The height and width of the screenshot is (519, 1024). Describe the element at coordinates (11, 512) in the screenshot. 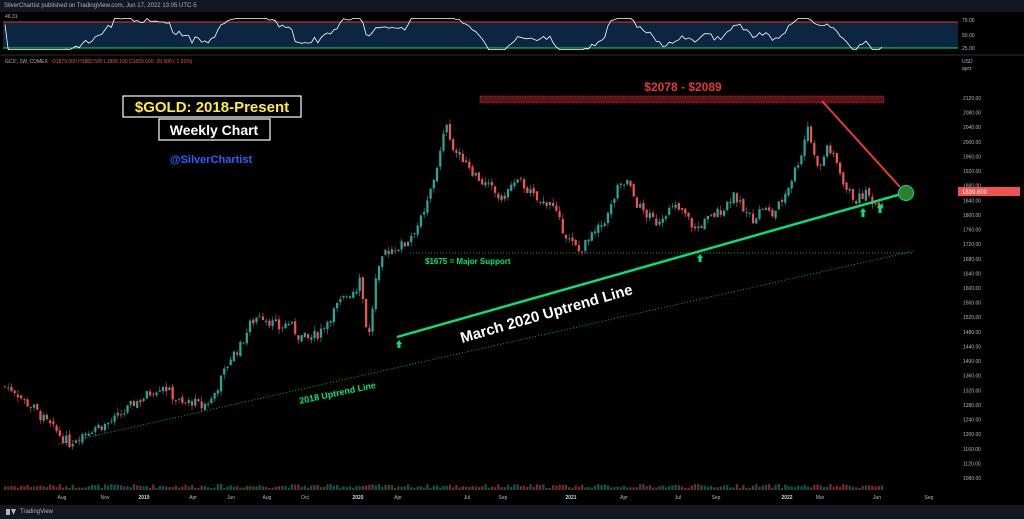

I see `tradingview-logo-icon` at that location.